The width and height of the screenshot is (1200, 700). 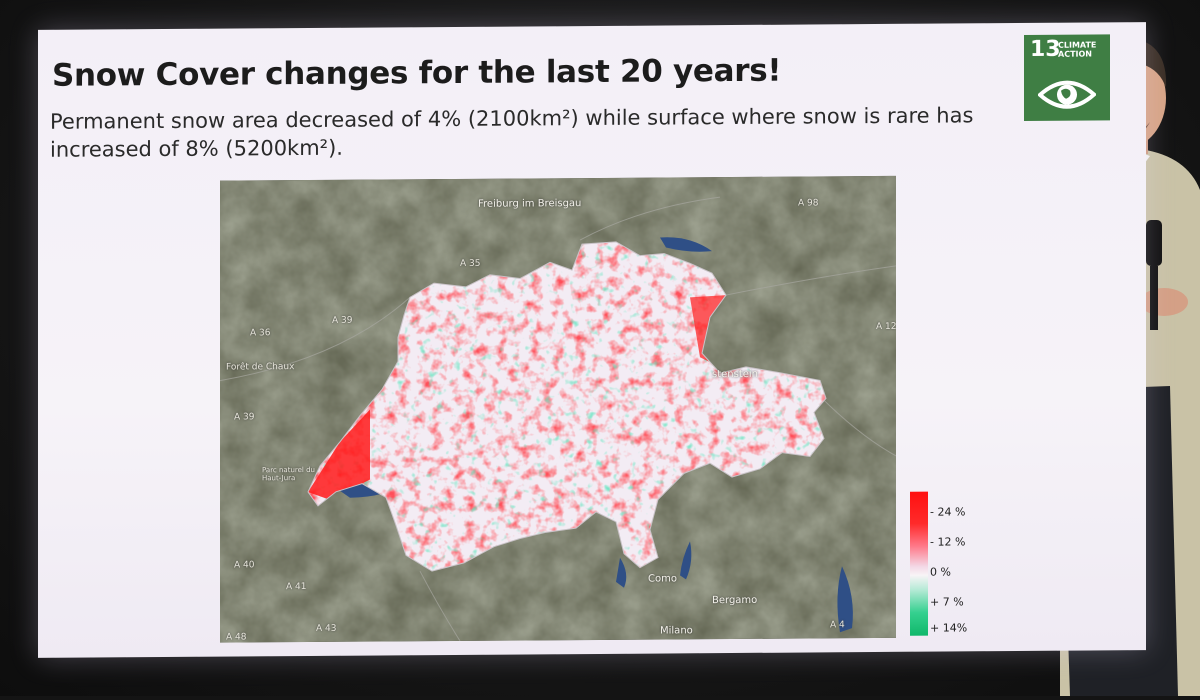 I want to click on legend-tick-plus-7: + 7 %, so click(x=947, y=602).